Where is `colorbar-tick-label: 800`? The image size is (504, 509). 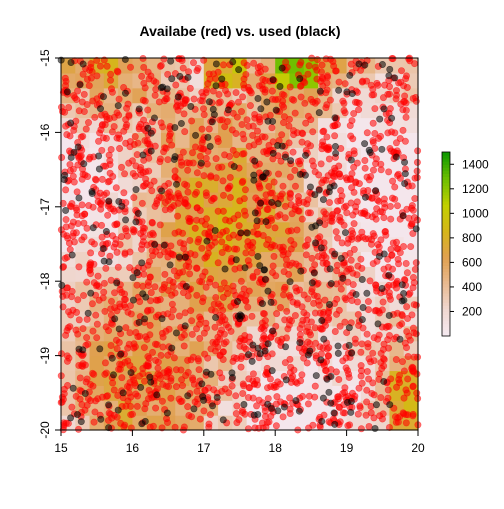
colorbar-tick-label: 800 is located at coordinates (472, 238).